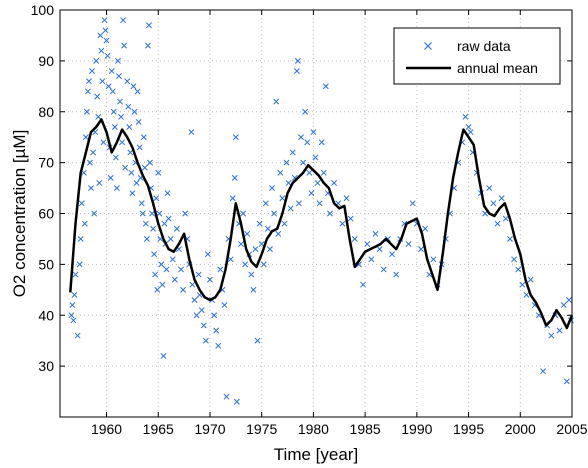 The image size is (588, 468). Describe the element at coordinates (477, 56) in the screenshot. I see `legend: raw data annual mean` at that location.